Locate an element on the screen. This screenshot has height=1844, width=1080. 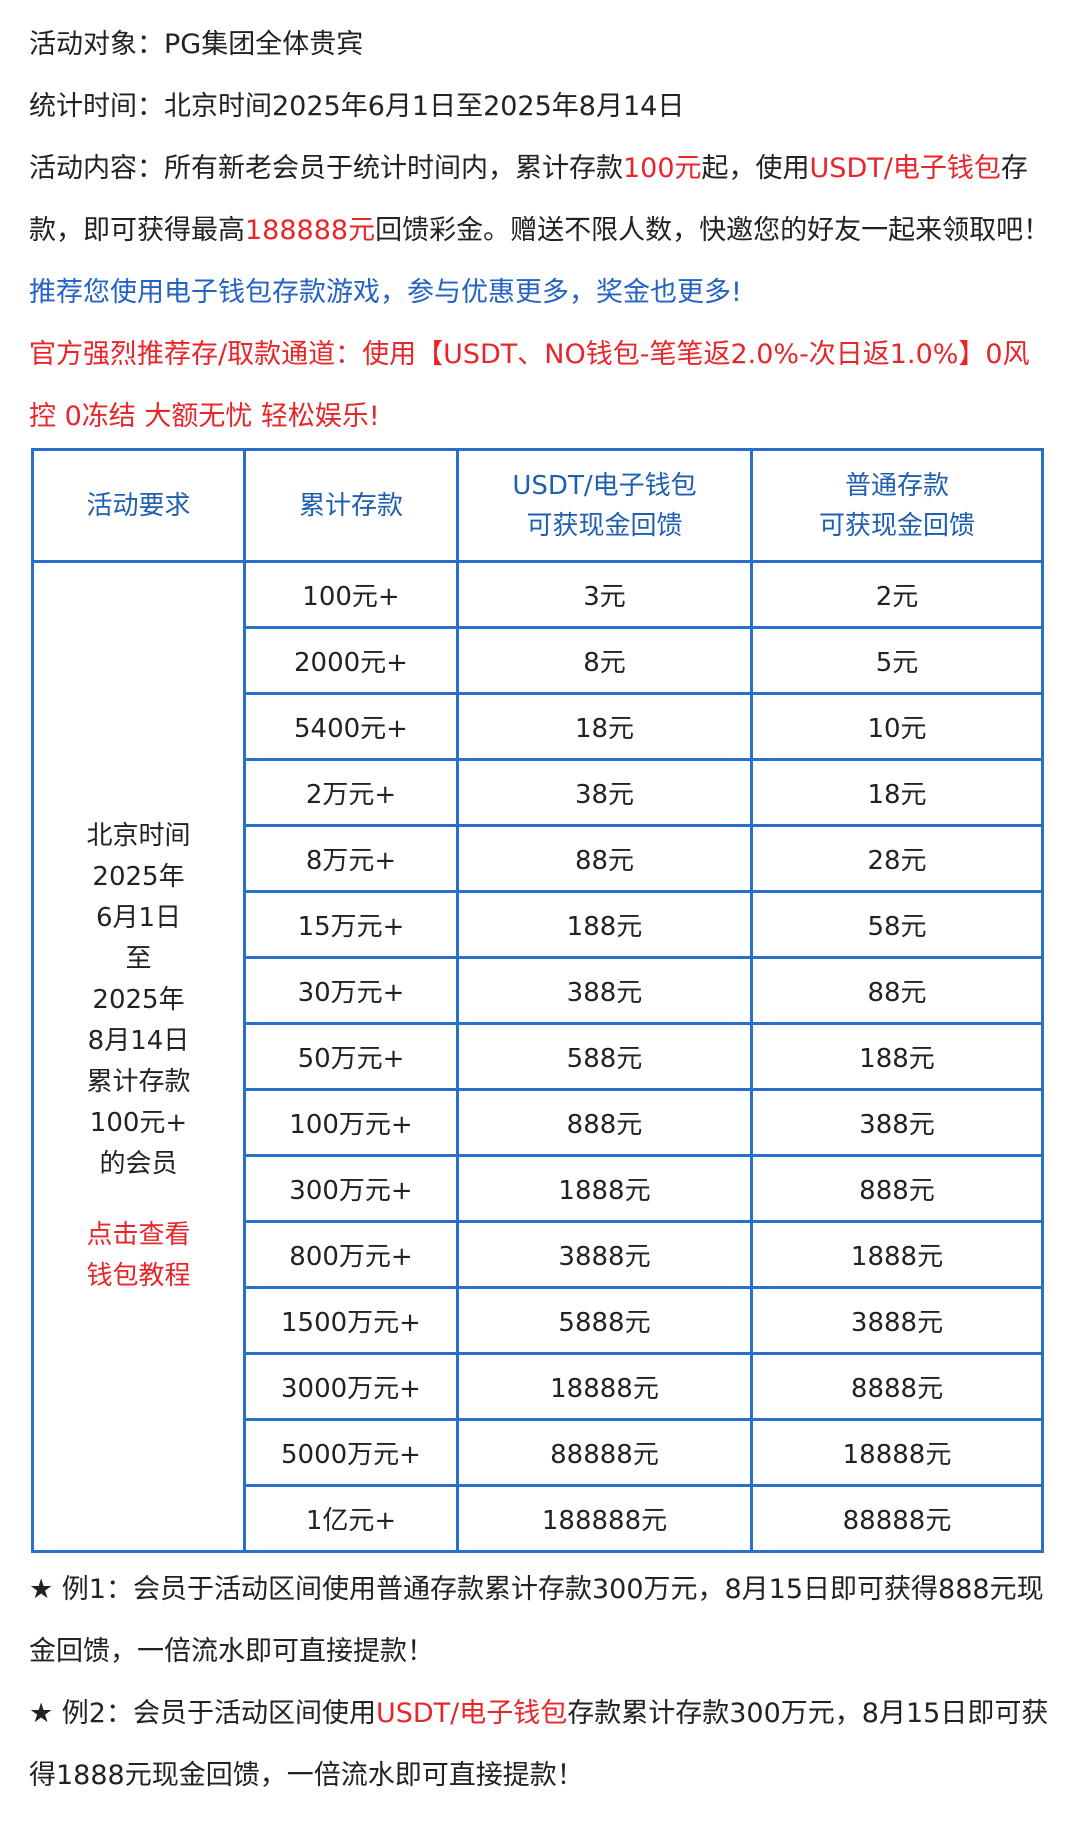
table-row: 5000万元+ 88888元 18888元 is located at coordinates (538, 1452).